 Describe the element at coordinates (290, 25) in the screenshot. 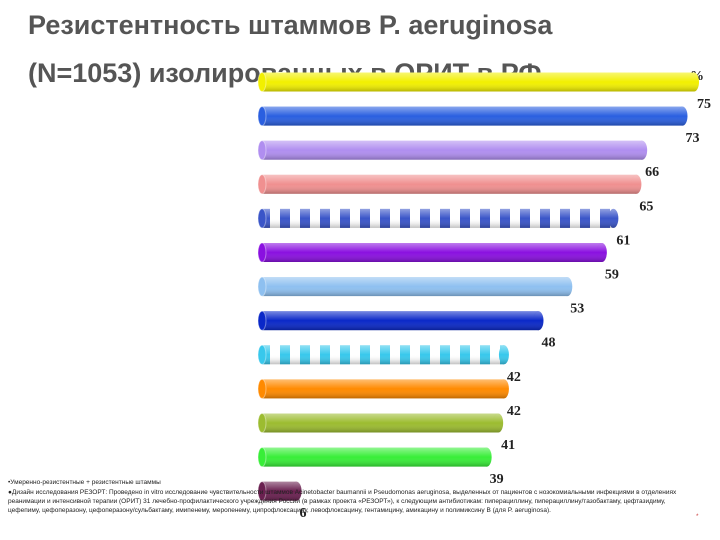

I see `chart-title: Резистентность штаммов P. aeruginosa` at that location.